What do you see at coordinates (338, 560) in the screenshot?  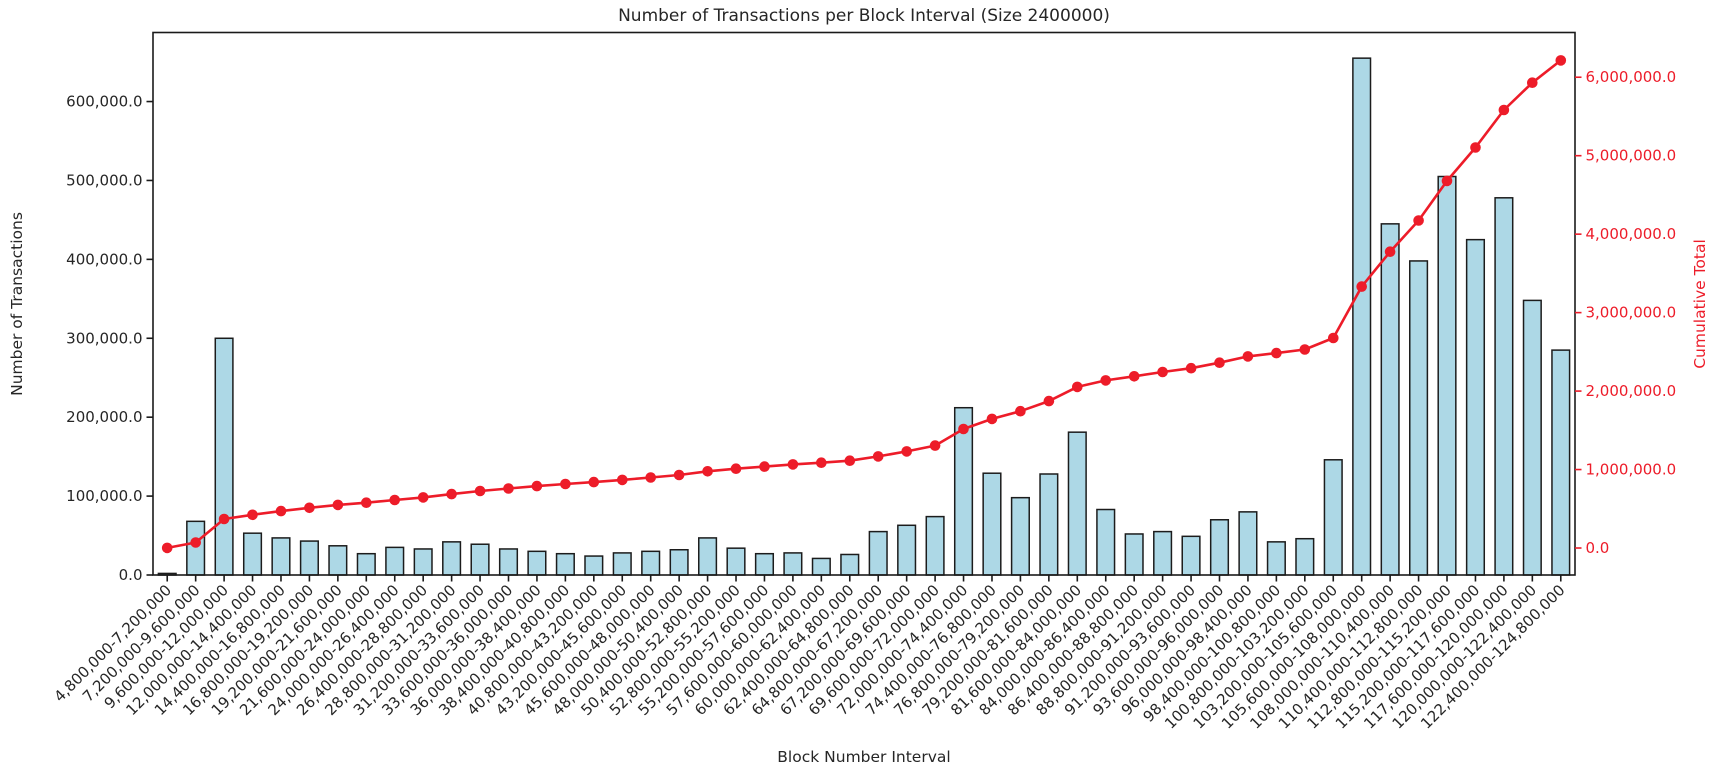 I see `bar-19,200,000-21,600,000` at bounding box center [338, 560].